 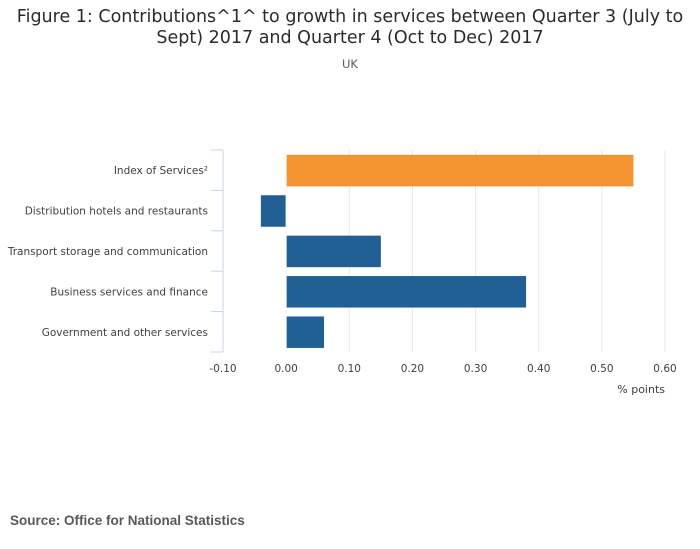 I want to click on x-tick-label-7: 0.60, so click(x=664, y=369).